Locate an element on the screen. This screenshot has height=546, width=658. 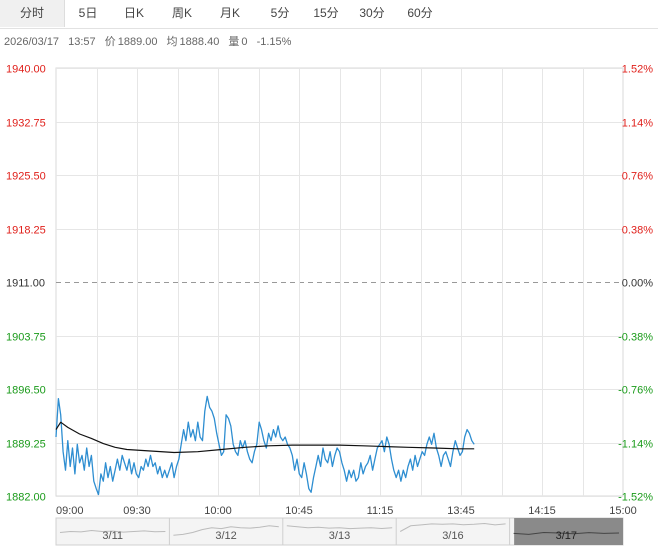
x-tick-label: 10:45 is located at coordinates (299, 511).